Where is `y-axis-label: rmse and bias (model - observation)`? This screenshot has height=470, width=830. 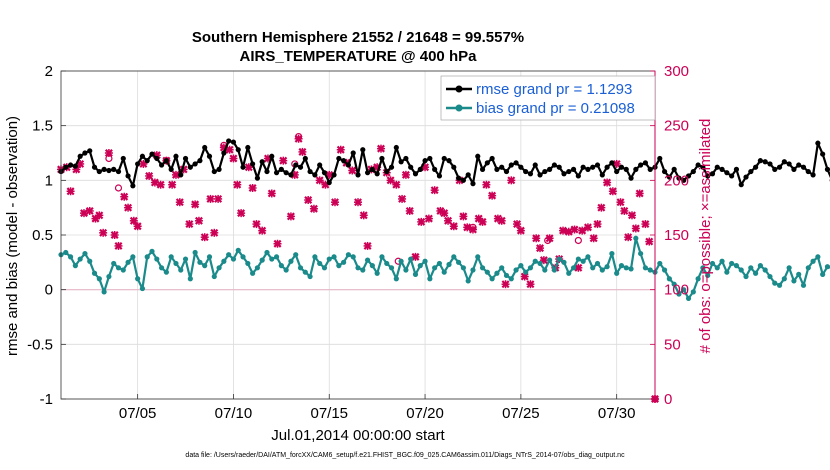
y-axis-label: rmse and bias (model - observation) is located at coordinates (12, 236).